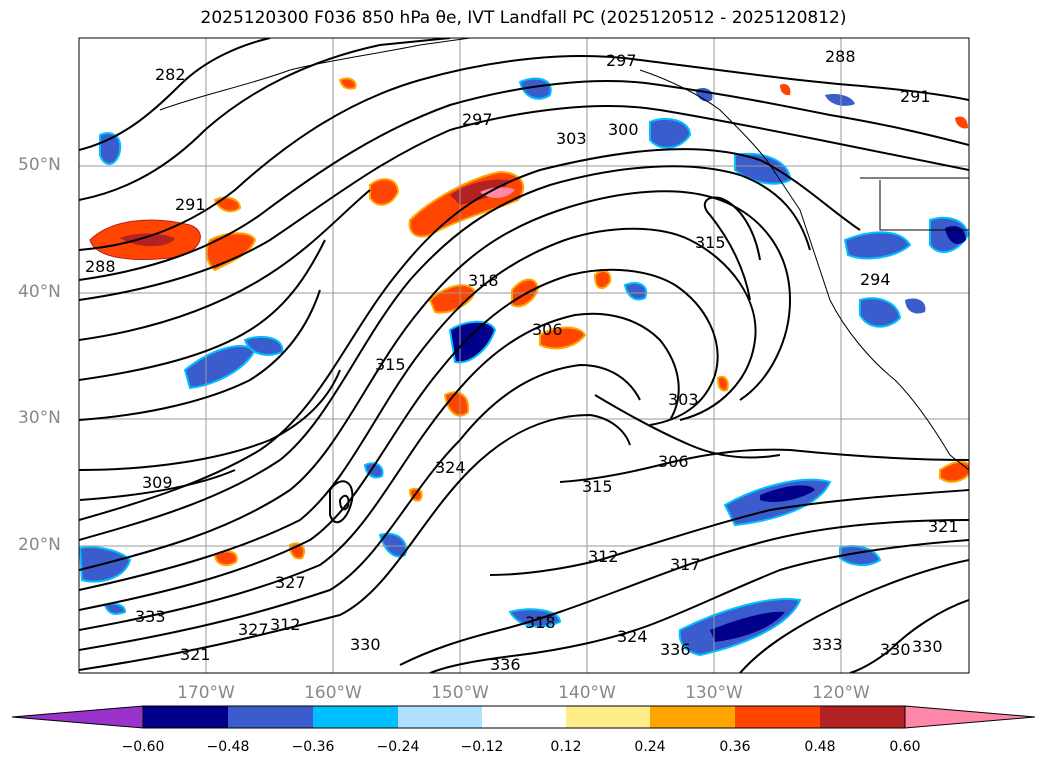 The width and height of the screenshot is (1047, 767). I want to click on colorbar-tick-label: −0.48, so click(228, 747).